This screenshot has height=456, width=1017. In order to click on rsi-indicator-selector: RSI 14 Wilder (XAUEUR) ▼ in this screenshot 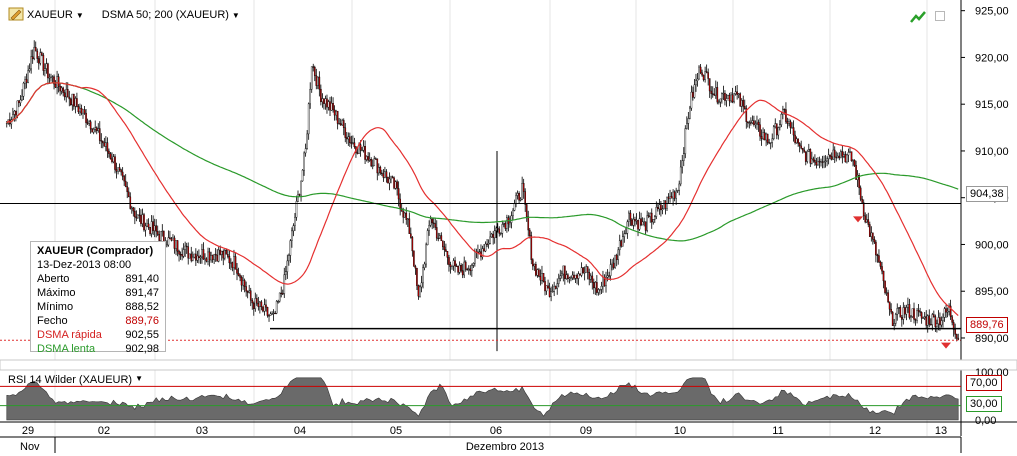, I will do `click(75, 380)`.